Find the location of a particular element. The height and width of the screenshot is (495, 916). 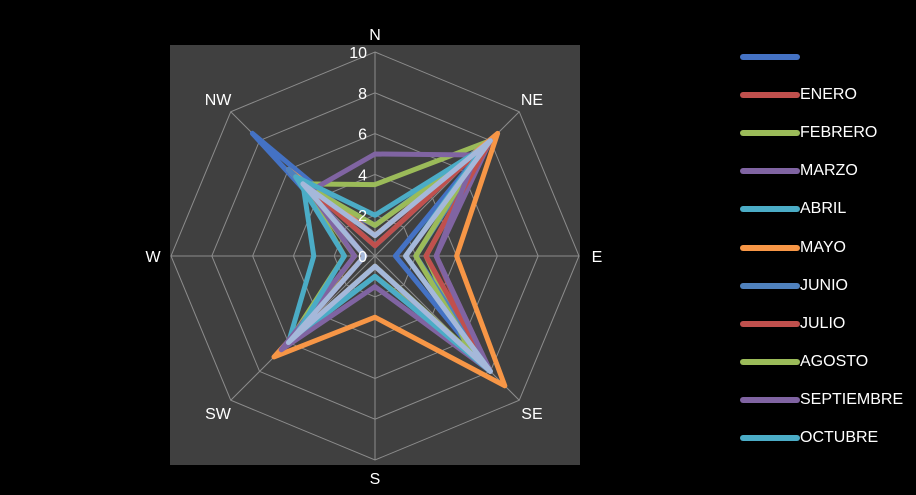

legend-label: ABRIL is located at coordinates (823, 209).